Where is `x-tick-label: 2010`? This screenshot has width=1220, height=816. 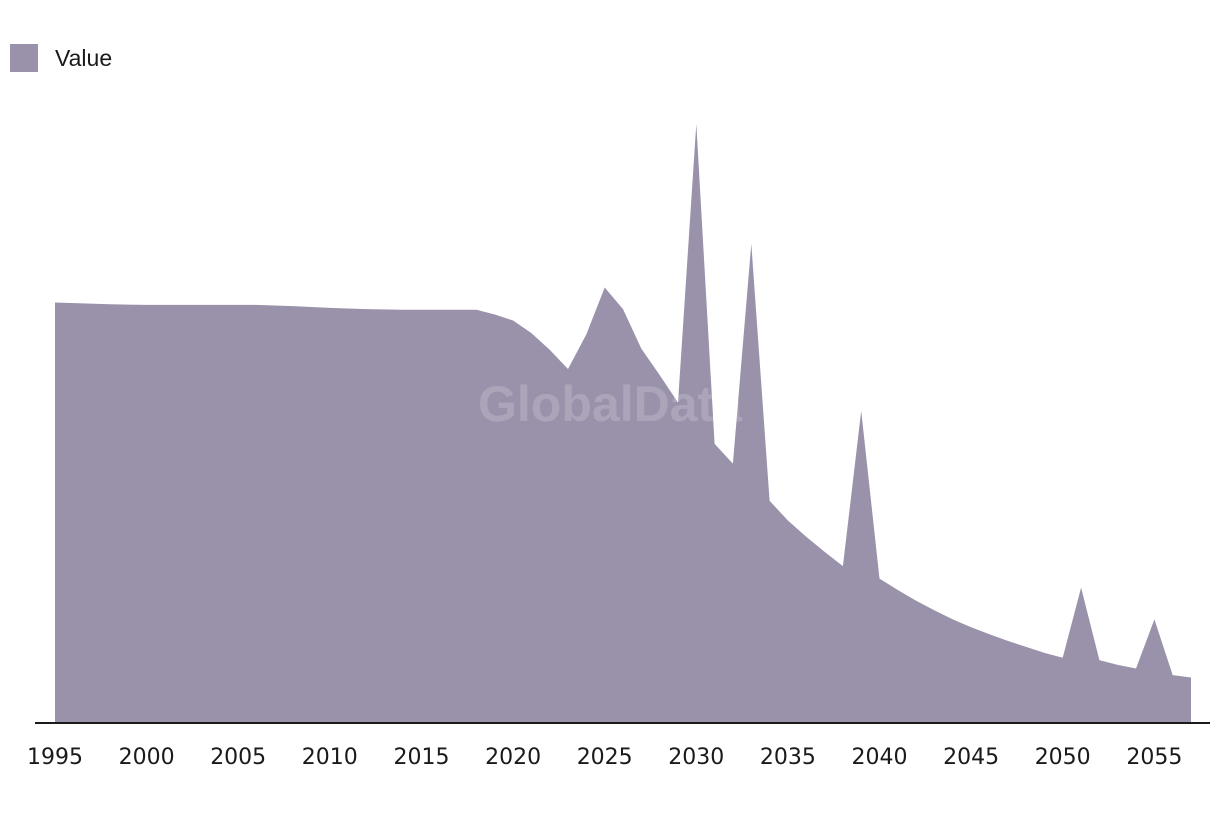
x-tick-label: 2010 is located at coordinates (330, 757).